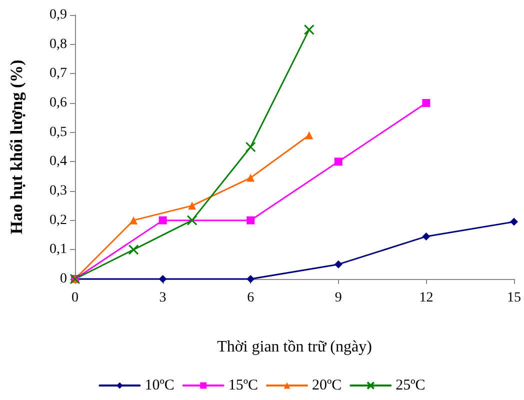  I want to click on legend-label: 20ºC, so click(327, 386).